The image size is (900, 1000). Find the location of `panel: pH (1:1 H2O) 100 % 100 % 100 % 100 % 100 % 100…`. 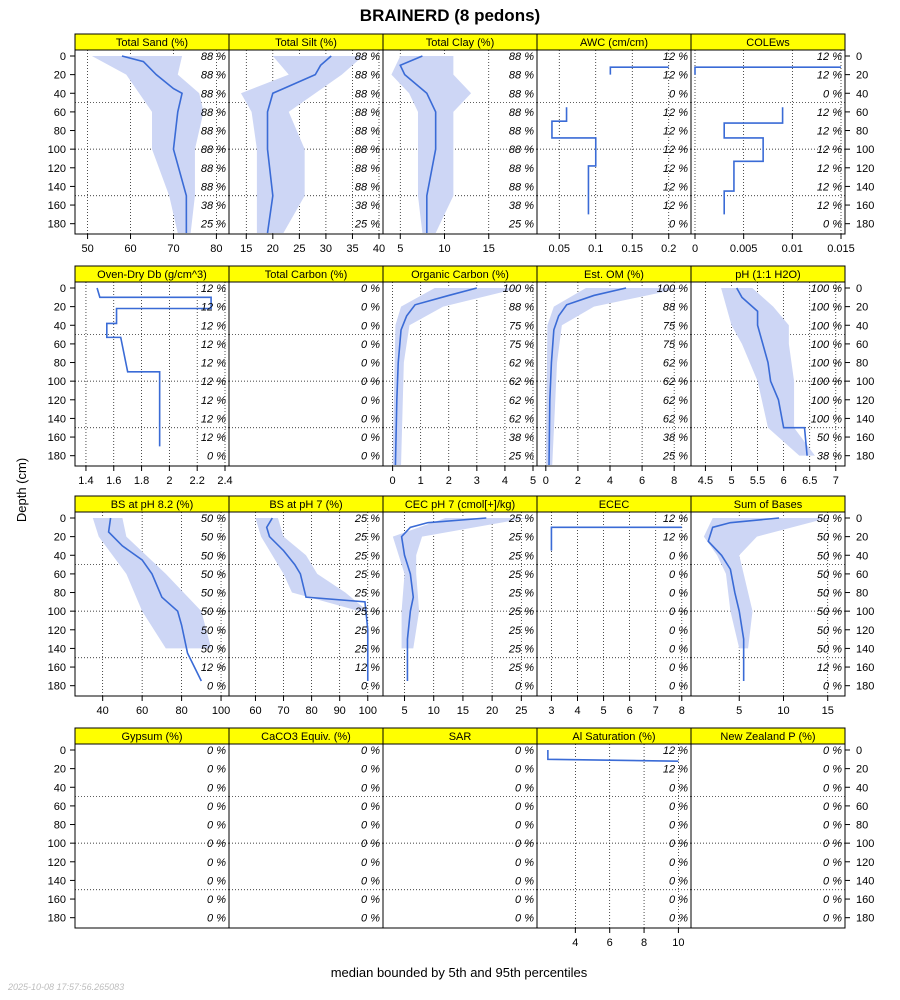

panel: pH (1:1 H2O) 100 % 100 % 100 % 100 % 100 % 100… is located at coordinates (768, 376).